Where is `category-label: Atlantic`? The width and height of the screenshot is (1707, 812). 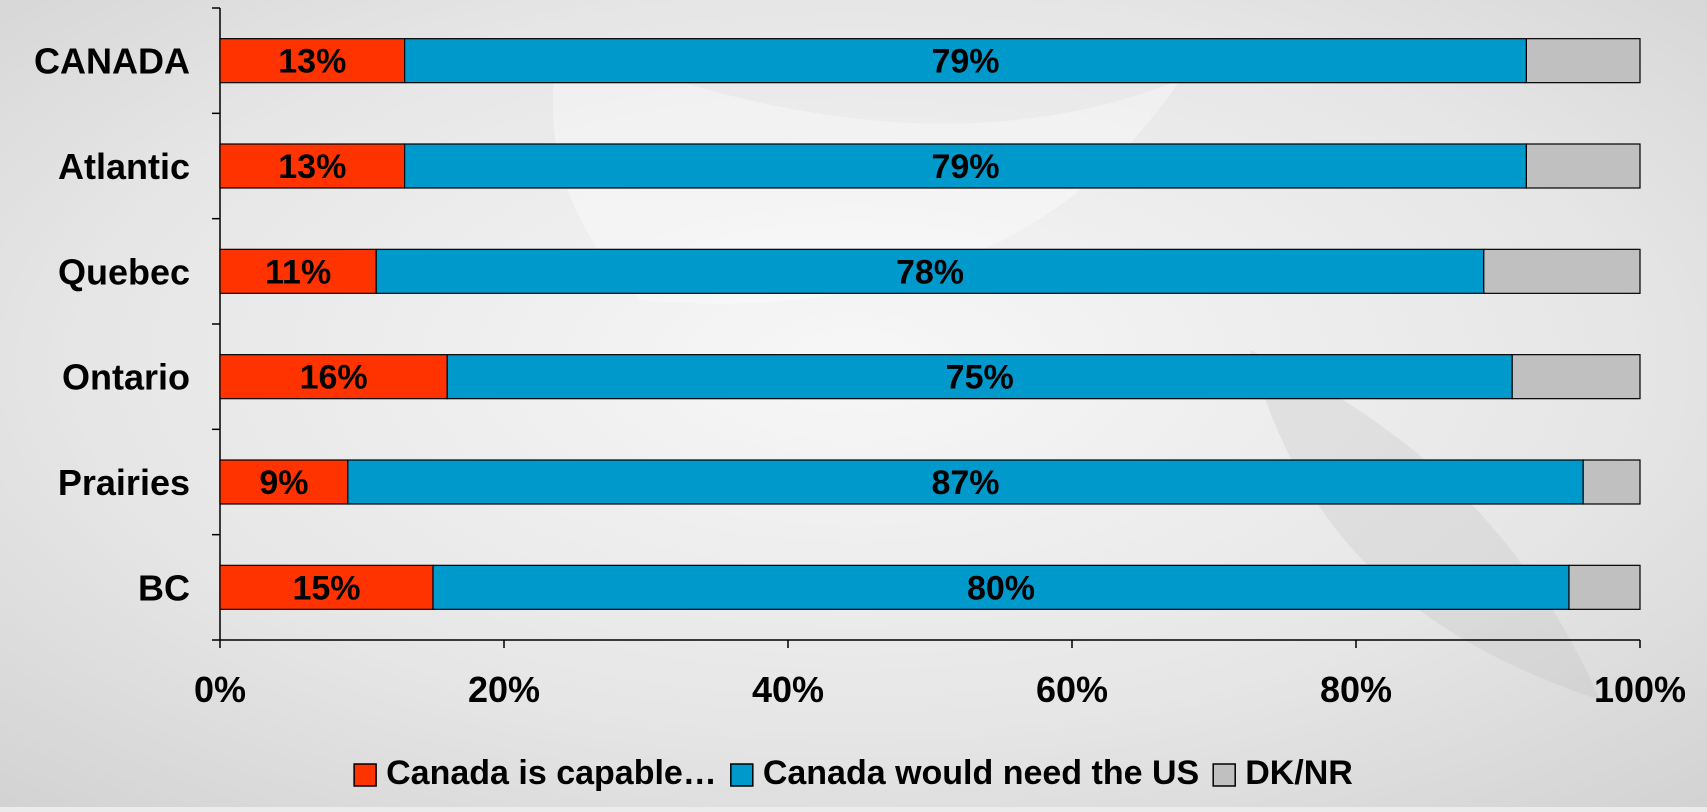
category-label: Atlantic is located at coordinates (124, 166).